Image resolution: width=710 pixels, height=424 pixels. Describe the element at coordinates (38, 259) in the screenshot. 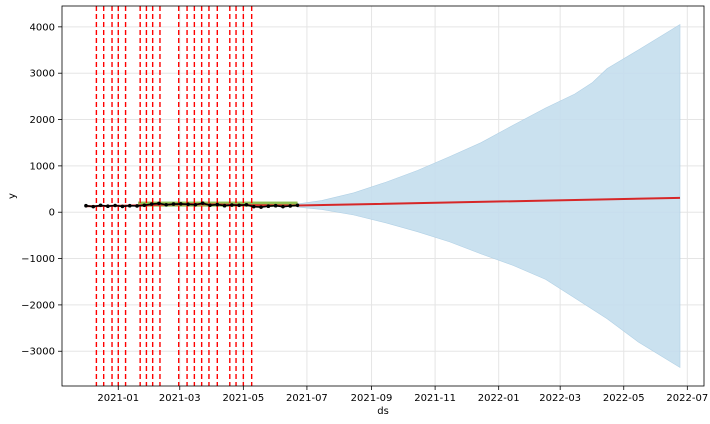

I see `y-tick-label: −1000` at that location.